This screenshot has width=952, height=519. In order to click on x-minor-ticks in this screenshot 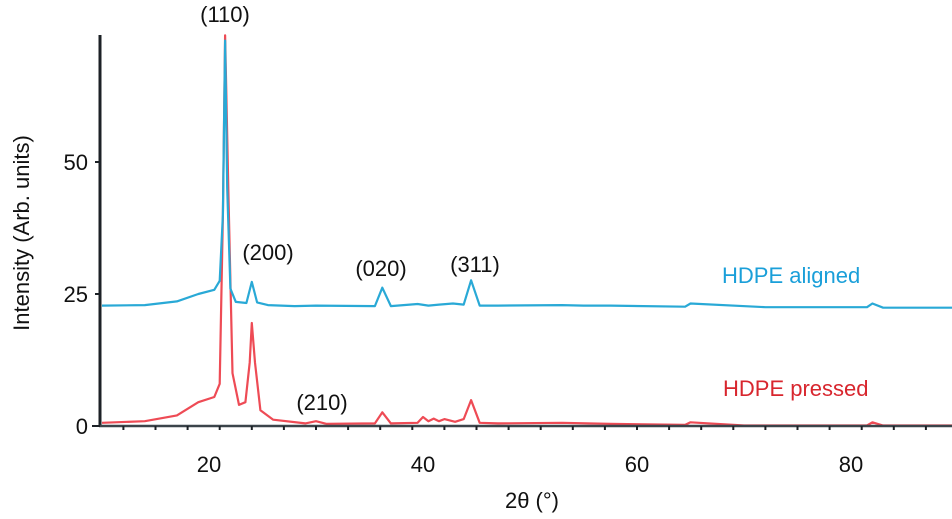, I will do `click(524, 428)`.